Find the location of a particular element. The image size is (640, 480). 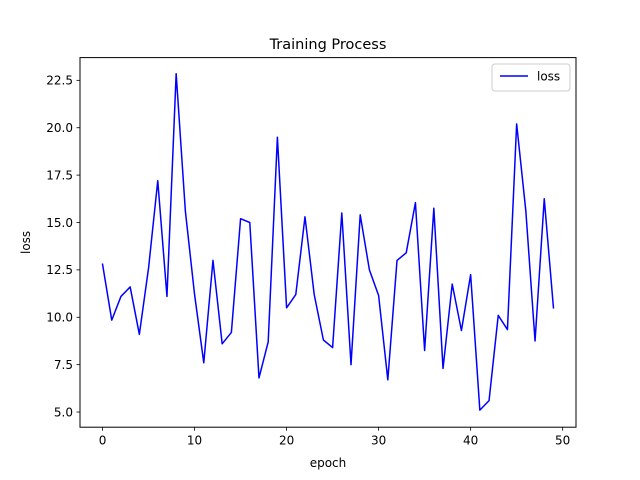

x-tick-label: 0 is located at coordinates (103, 441).